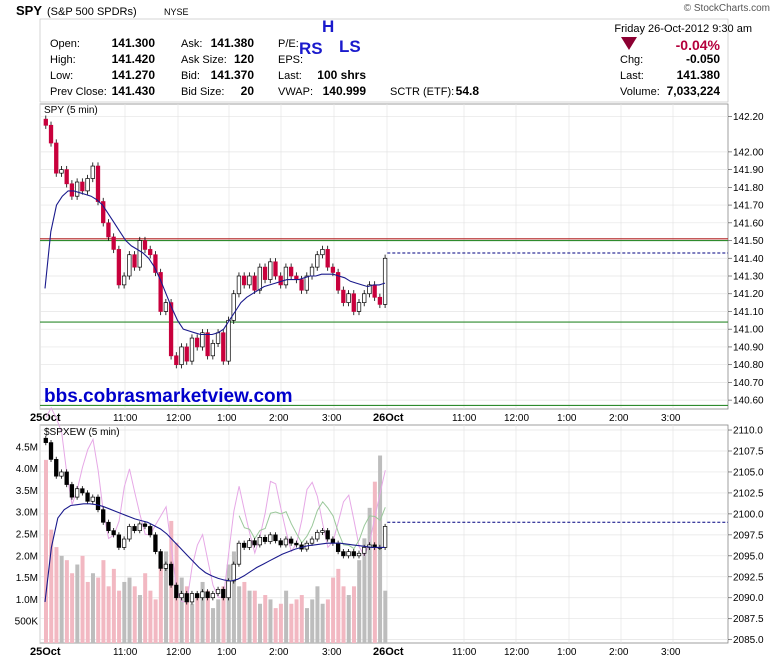  I want to click on volume-bars, so click(216, 549).